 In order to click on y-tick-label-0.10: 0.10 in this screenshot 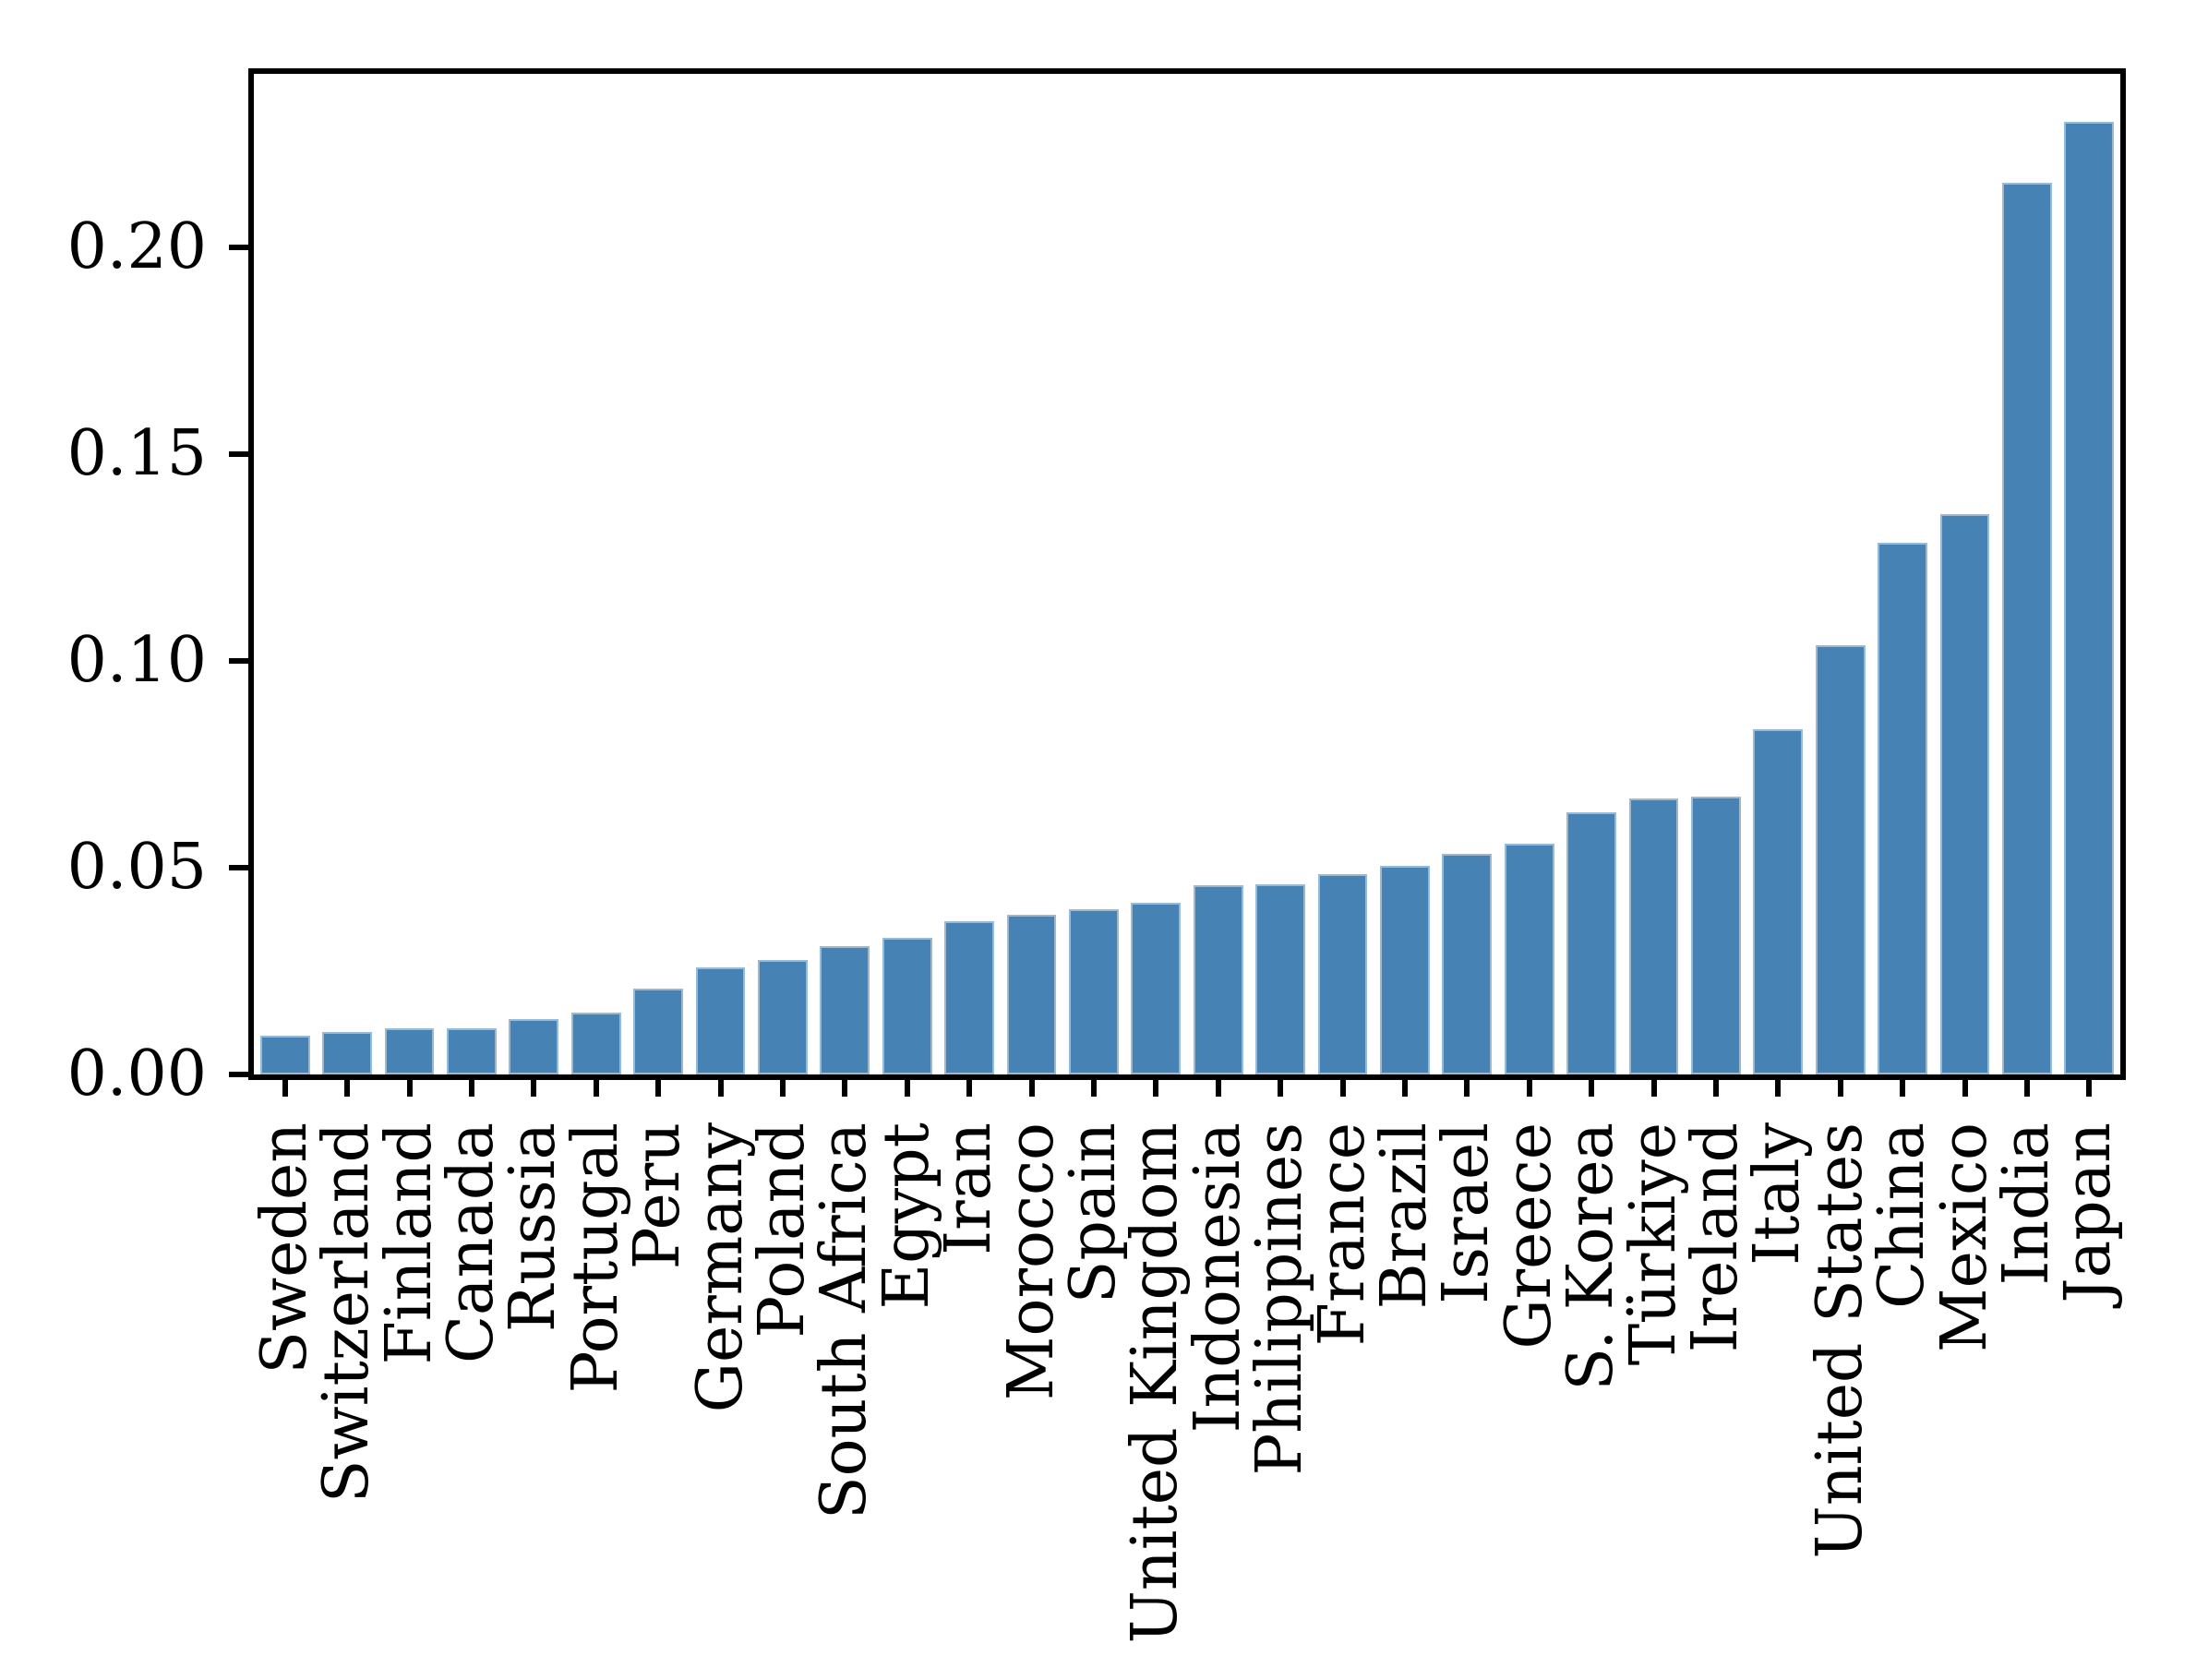, I will do `click(136, 661)`.